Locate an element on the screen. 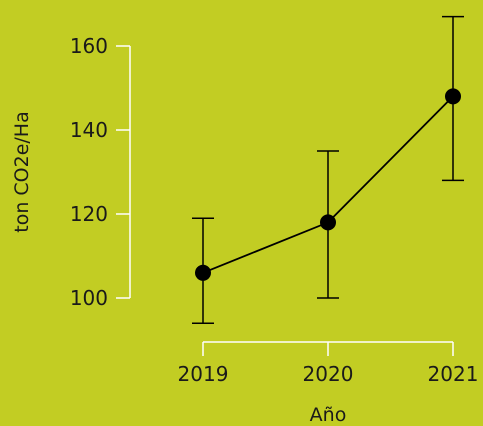 This screenshot has height=426, width=483. x-axis: 2019 2020 2021 is located at coordinates (328, 363).